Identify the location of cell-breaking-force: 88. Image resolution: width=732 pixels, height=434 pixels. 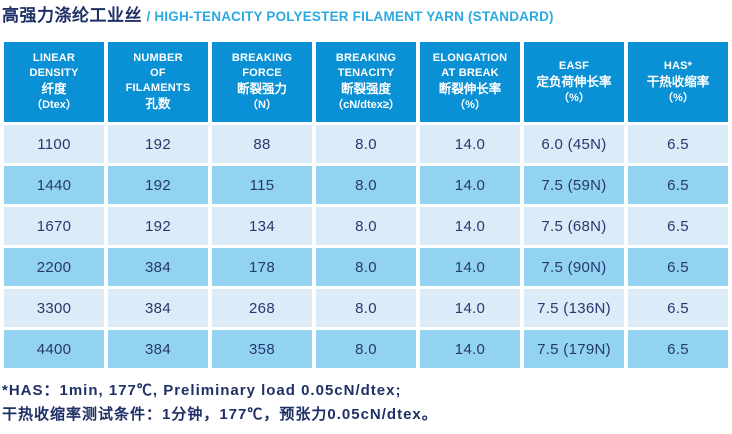
(262, 144).